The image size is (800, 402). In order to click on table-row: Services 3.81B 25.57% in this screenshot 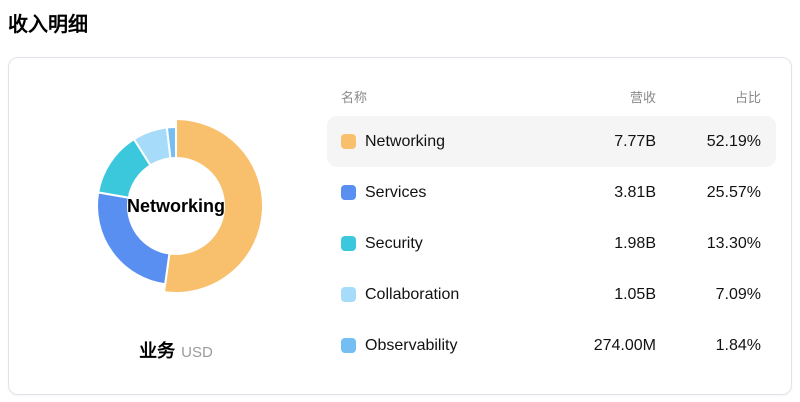, I will do `click(551, 192)`.